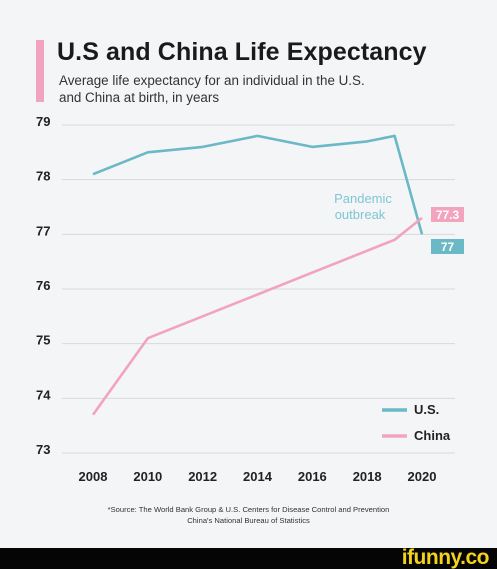 This screenshot has height=569, width=497. What do you see at coordinates (422, 476) in the screenshot?
I see `x-tick-label-2020: 2020` at bounding box center [422, 476].